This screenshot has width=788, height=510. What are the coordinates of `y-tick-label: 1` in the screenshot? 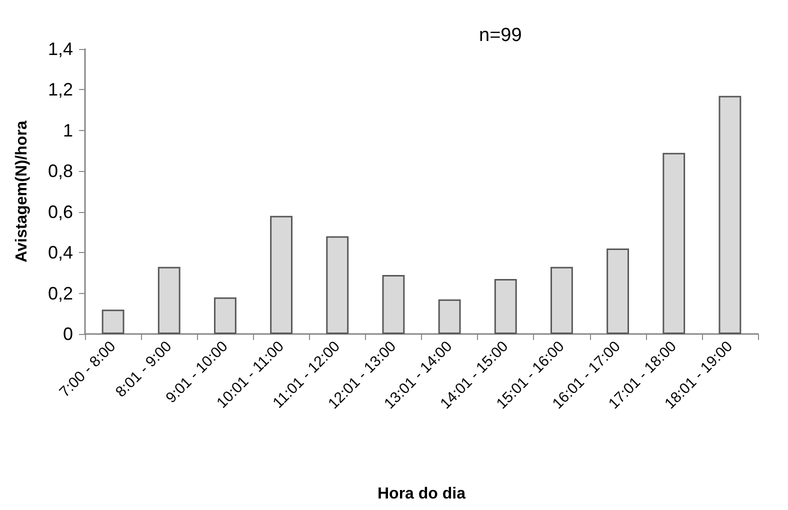 It's located at (67, 130).